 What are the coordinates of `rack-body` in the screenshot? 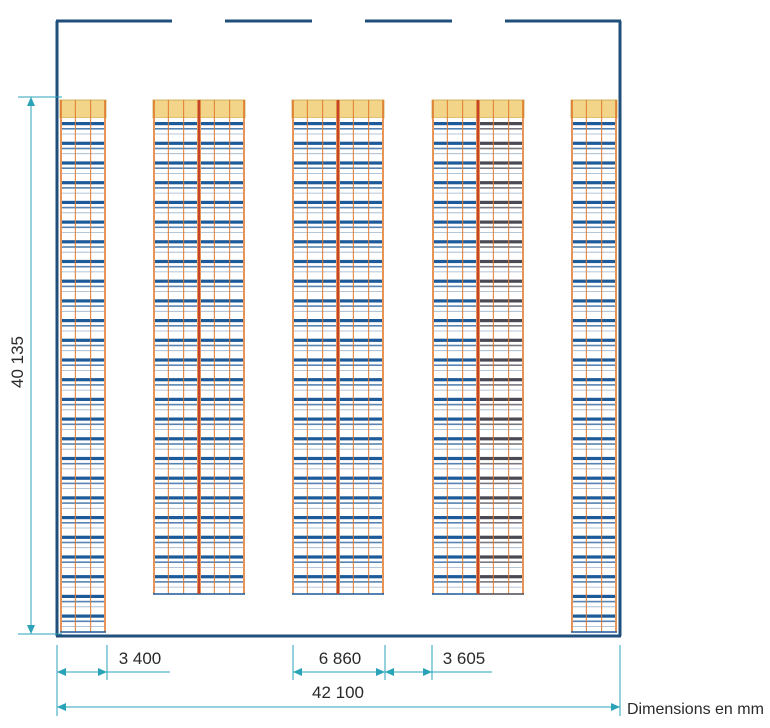 It's located at (315, 356).